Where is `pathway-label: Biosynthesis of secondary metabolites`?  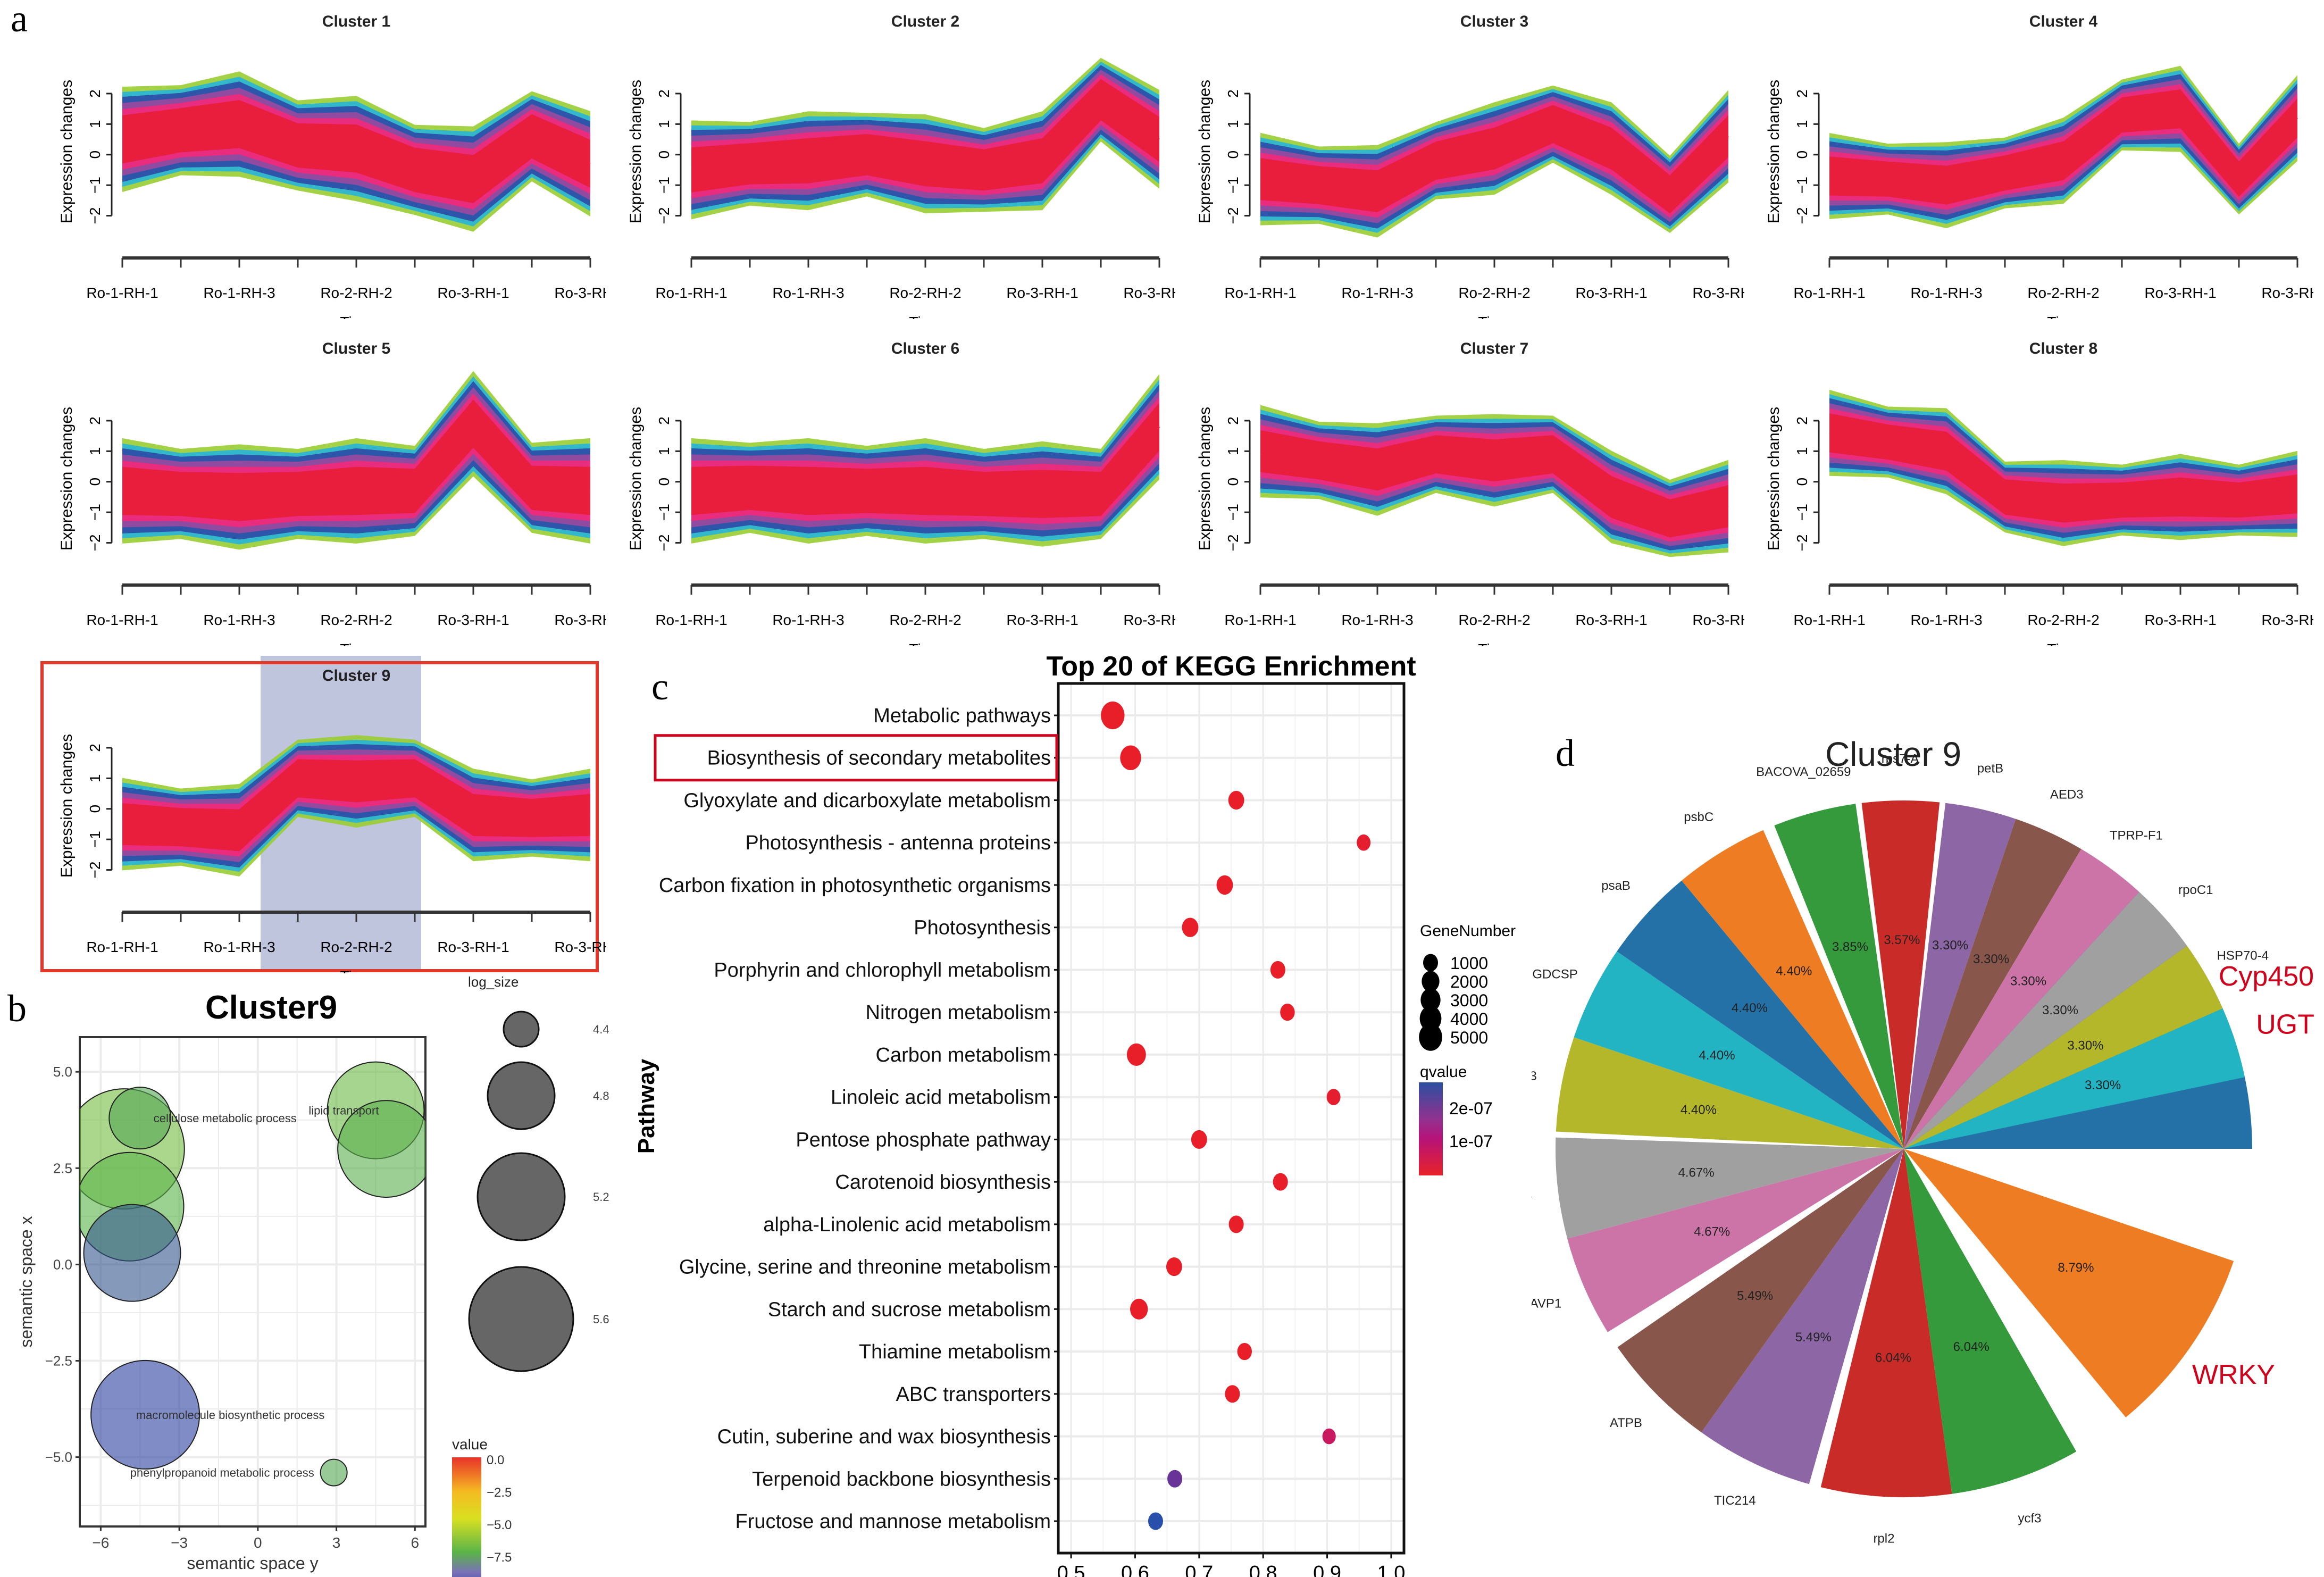 pathway-label: Biosynthesis of secondary metabolites is located at coordinates (879, 758).